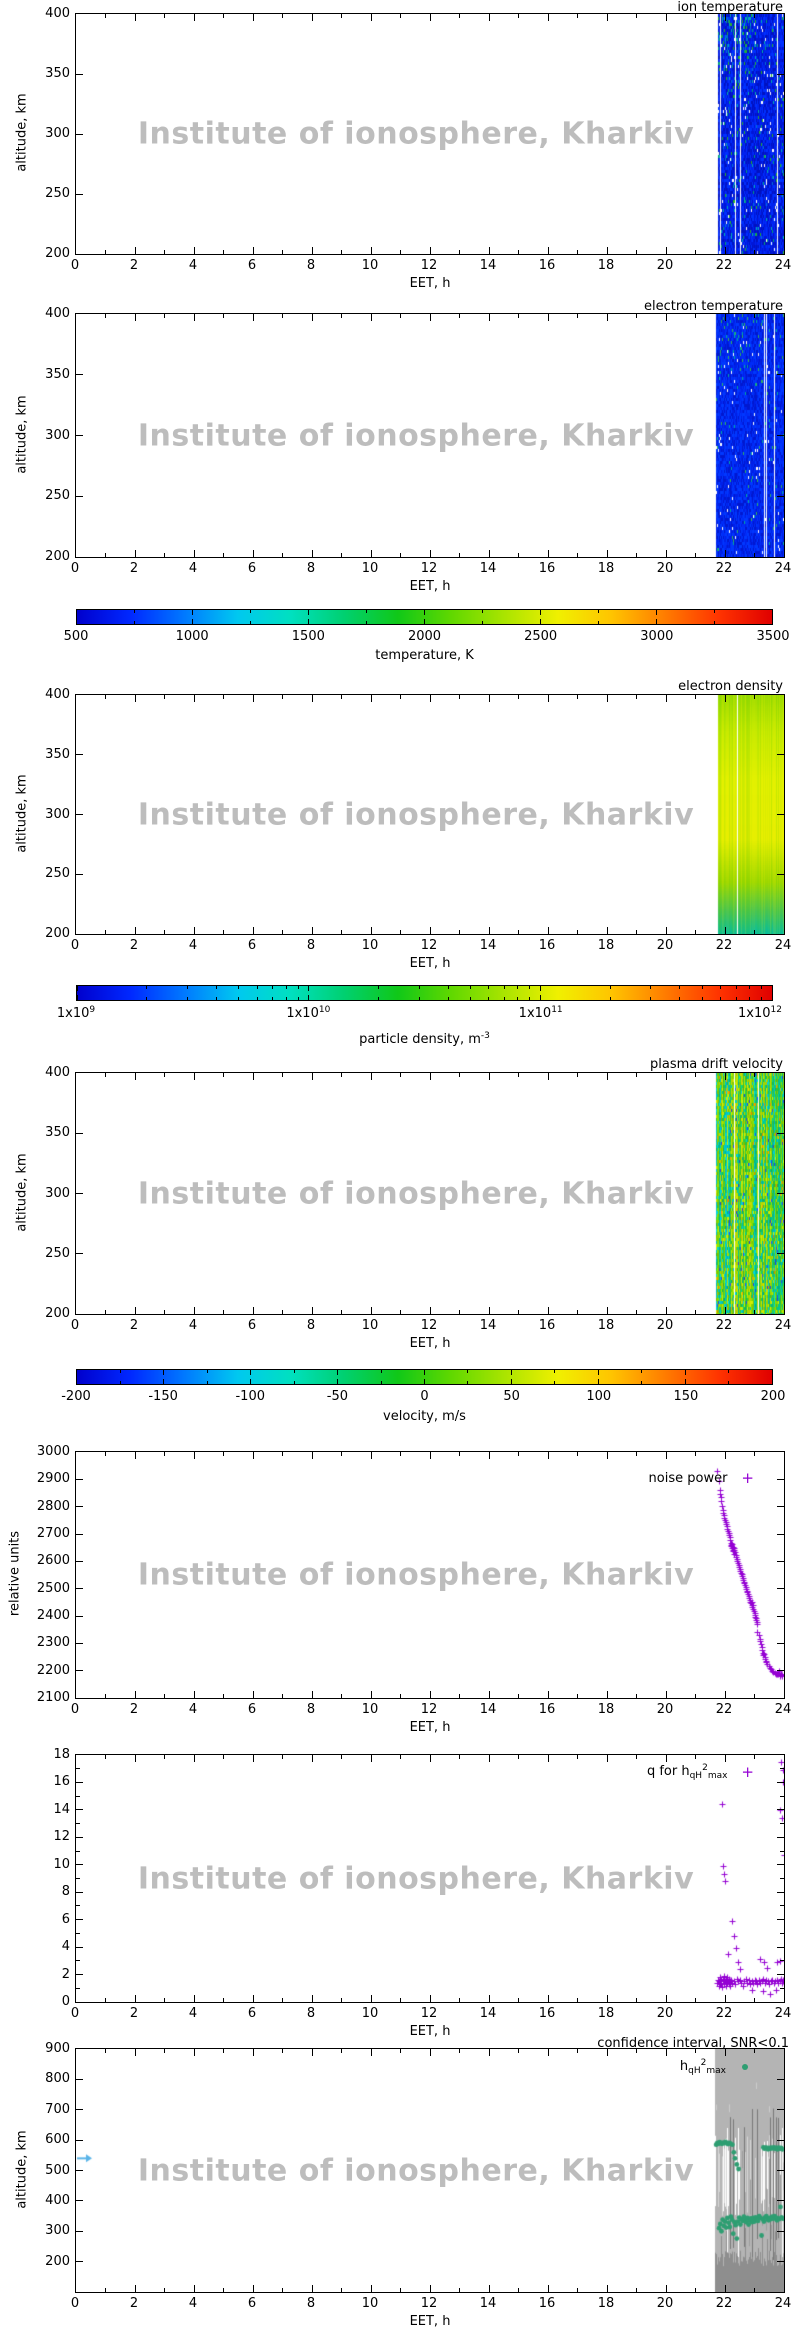 The width and height of the screenshot is (800, 2337). Describe the element at coordinates (75, 1325) in the screenshot. I see `x-tick-label: 0` at that location.